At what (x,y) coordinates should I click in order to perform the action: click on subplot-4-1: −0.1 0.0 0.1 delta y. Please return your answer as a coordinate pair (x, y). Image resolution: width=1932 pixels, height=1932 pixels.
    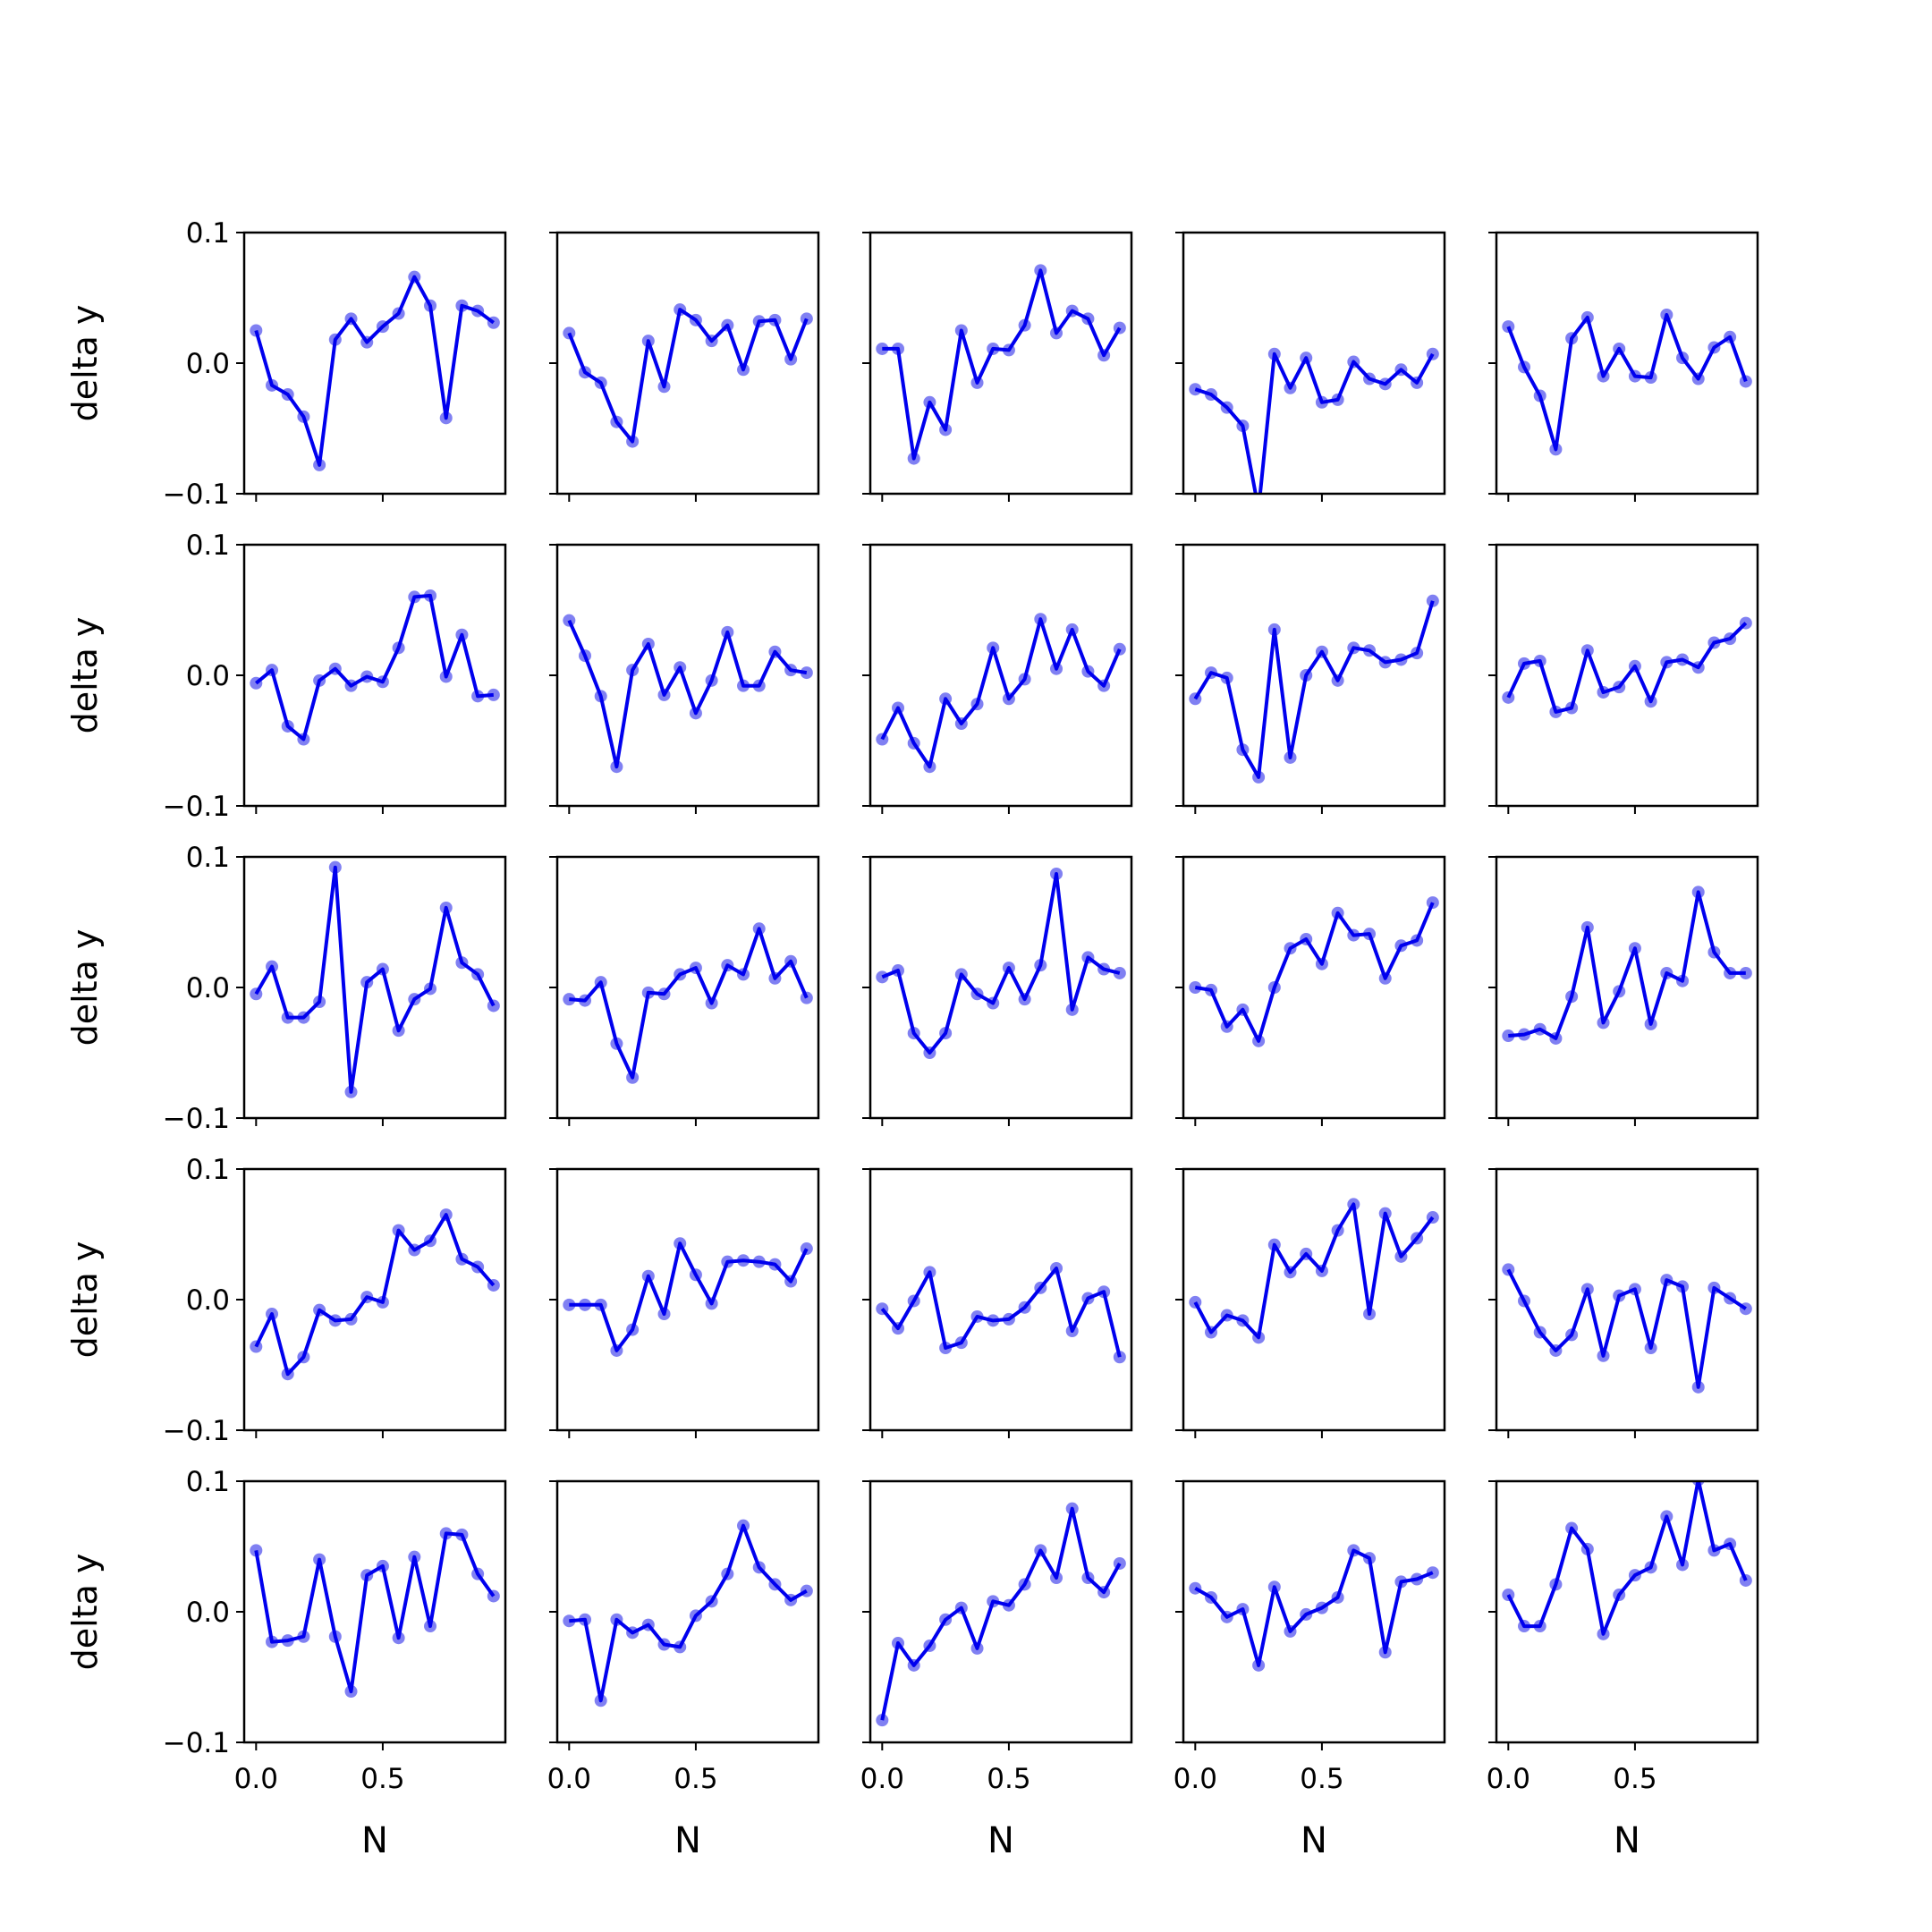
    Looking at the image, I should click on (286, 1300).